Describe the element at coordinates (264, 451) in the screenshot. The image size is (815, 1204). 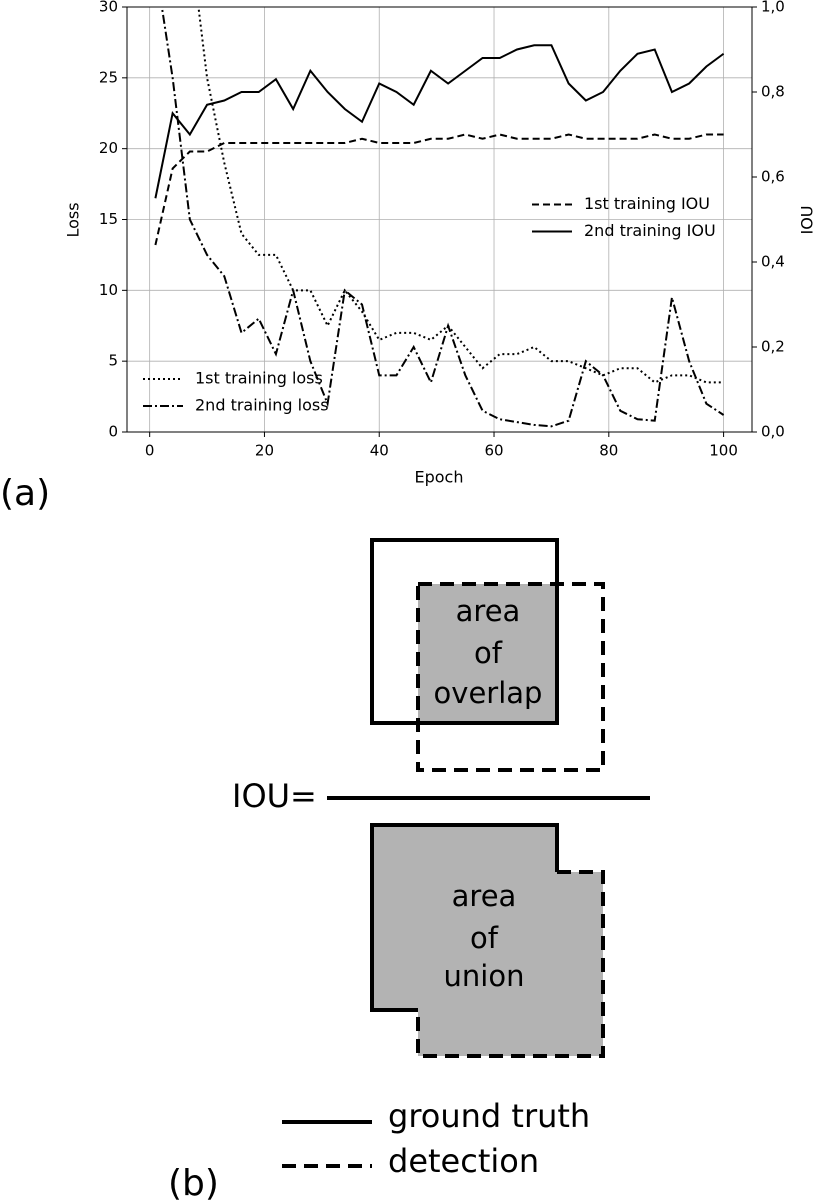
I see `x-tick-label: 20` at that location.